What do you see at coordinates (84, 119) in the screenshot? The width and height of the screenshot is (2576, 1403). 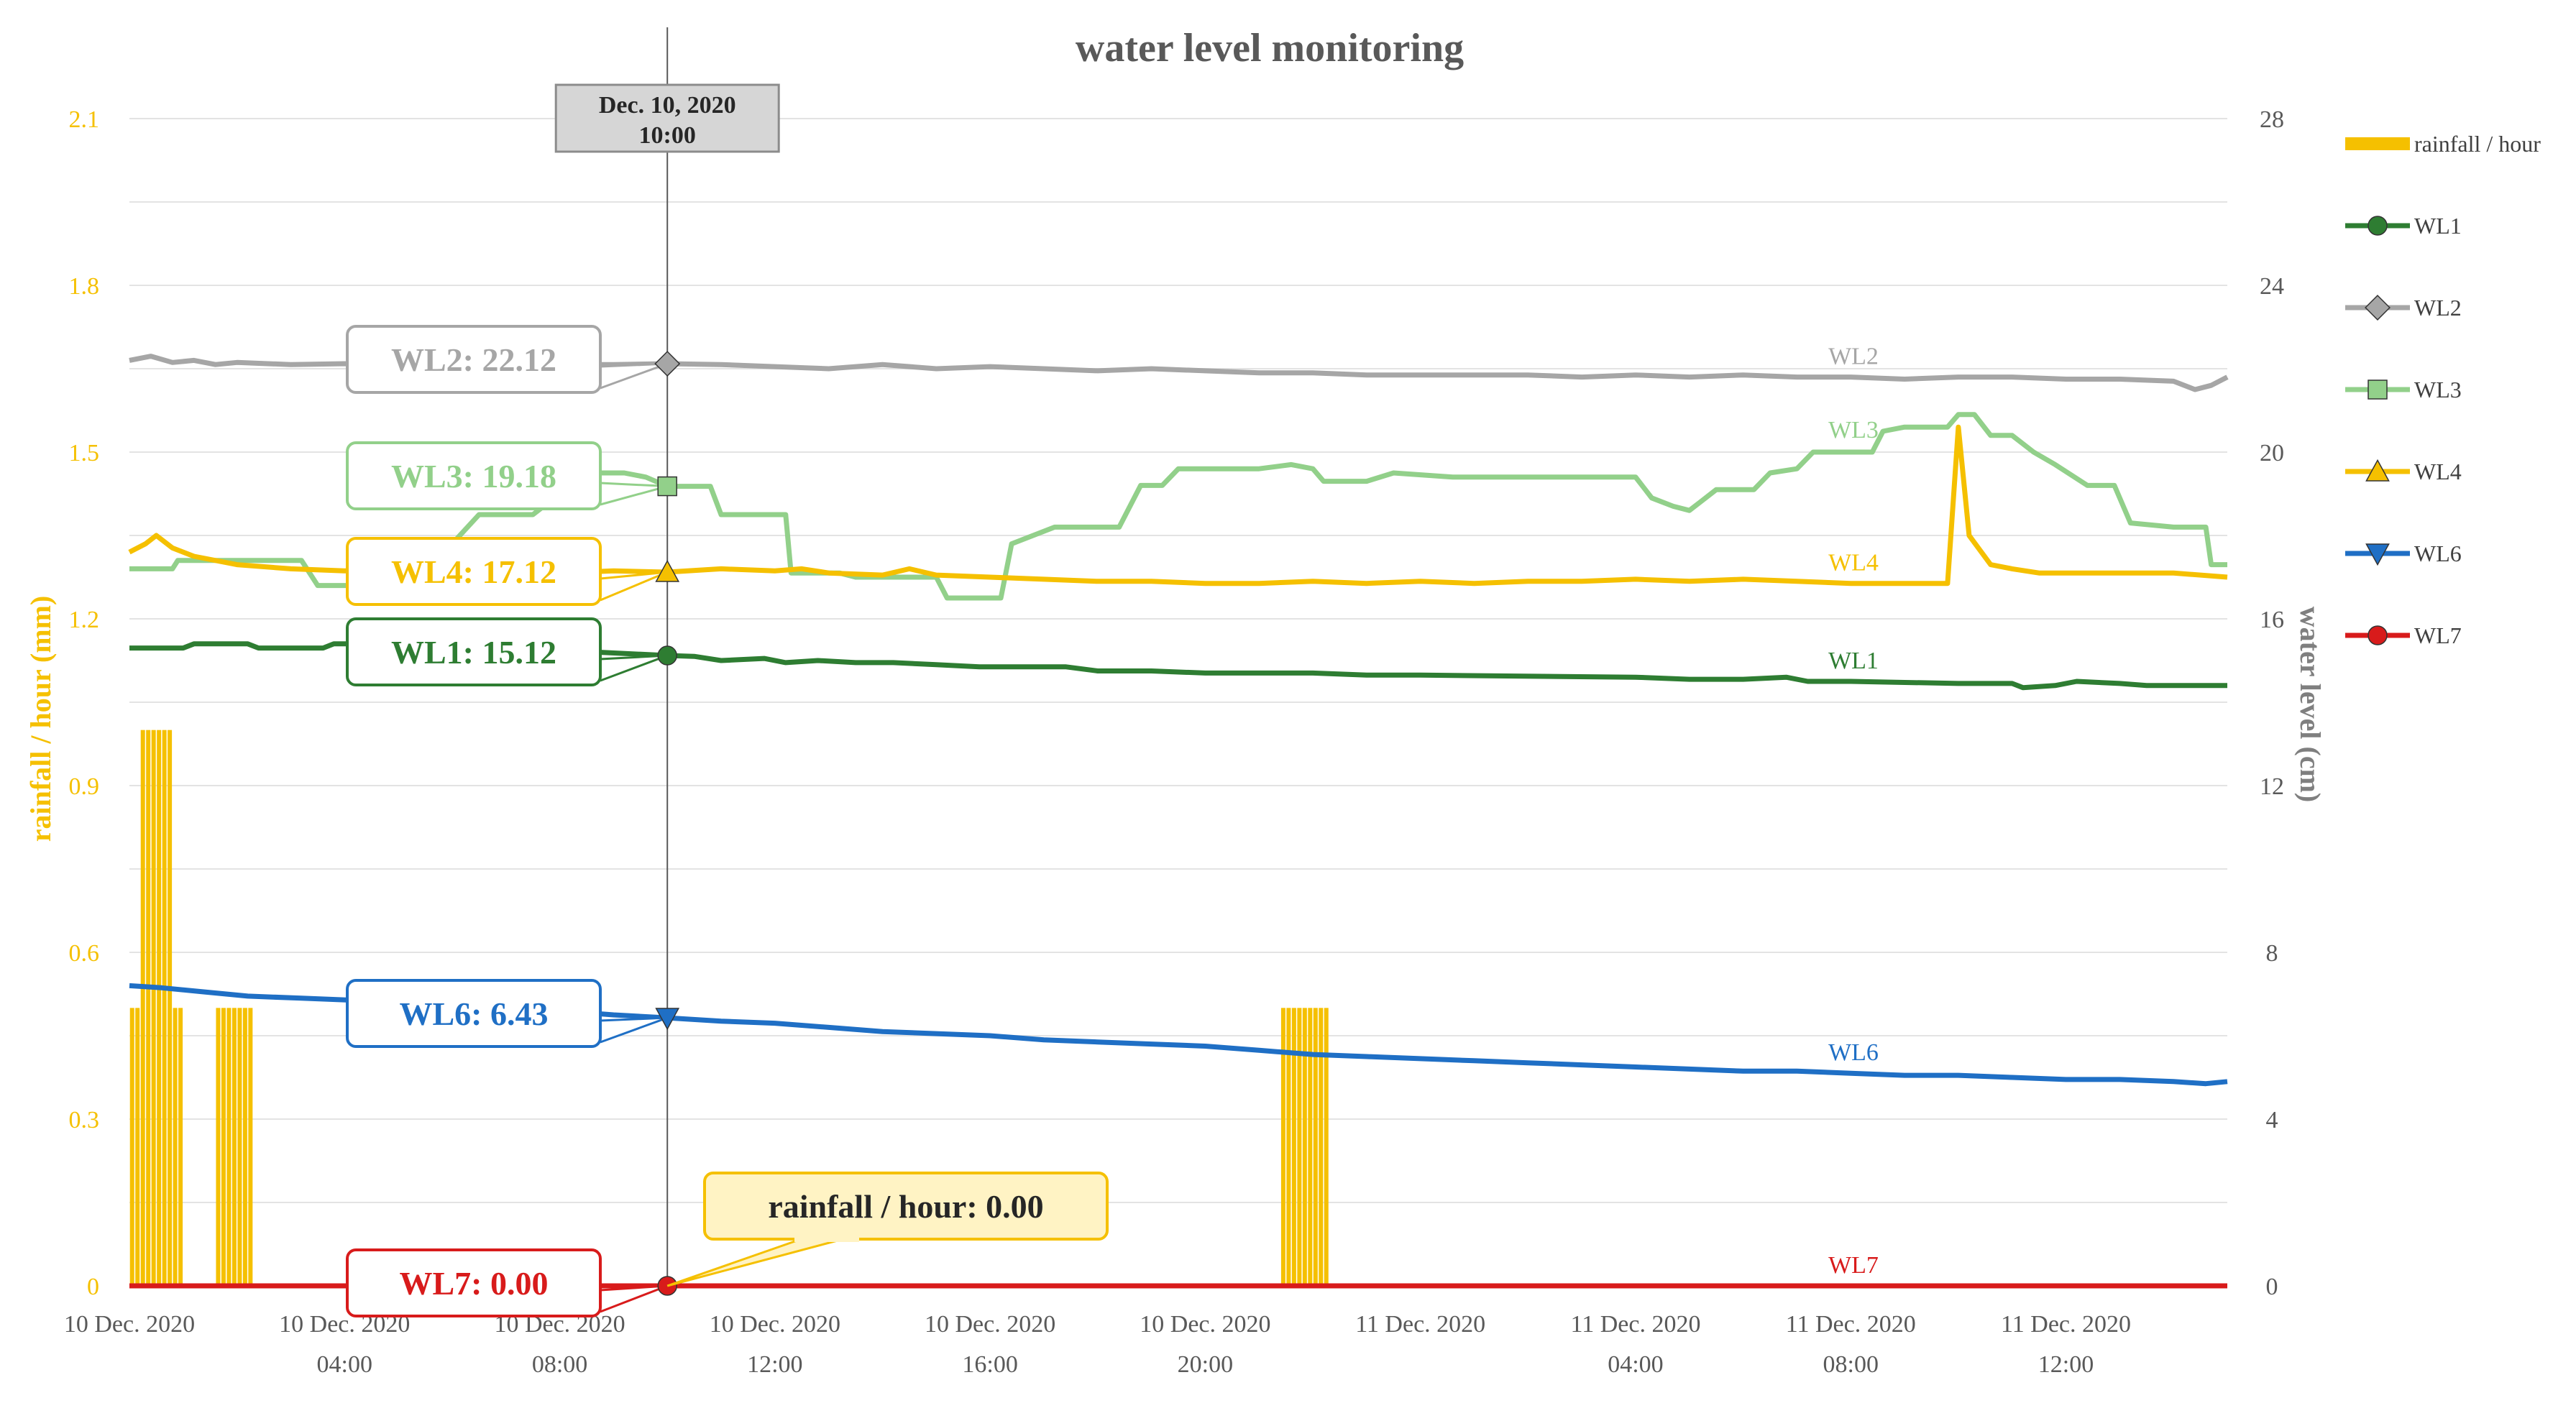 I see `y-left-tick-label: 2.1` at bounding box center [84, 119].